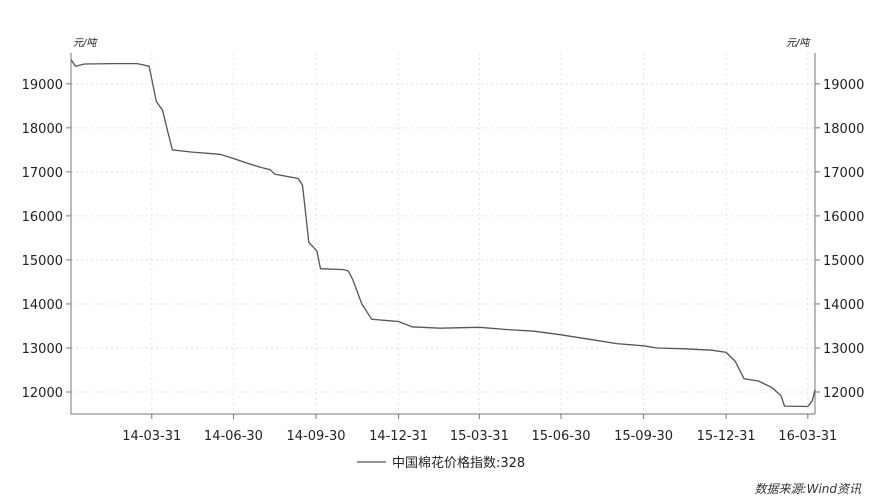  Describe the element at coordinates (843, 129) in the screenshot. I see `y-tick-label-right-18000: 18000` at that location.